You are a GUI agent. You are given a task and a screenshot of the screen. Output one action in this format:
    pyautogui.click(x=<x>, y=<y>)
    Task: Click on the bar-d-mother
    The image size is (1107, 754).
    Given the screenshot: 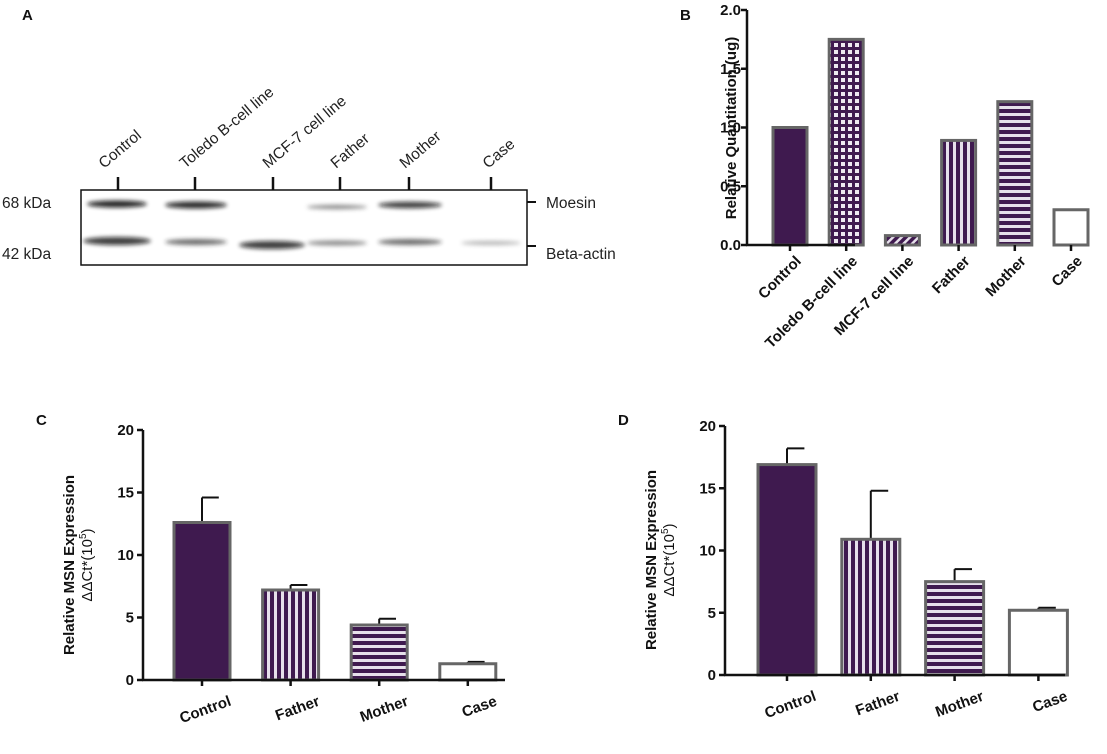 What is the action you would take?
    pyautogui.click(x=955, y=628)
    